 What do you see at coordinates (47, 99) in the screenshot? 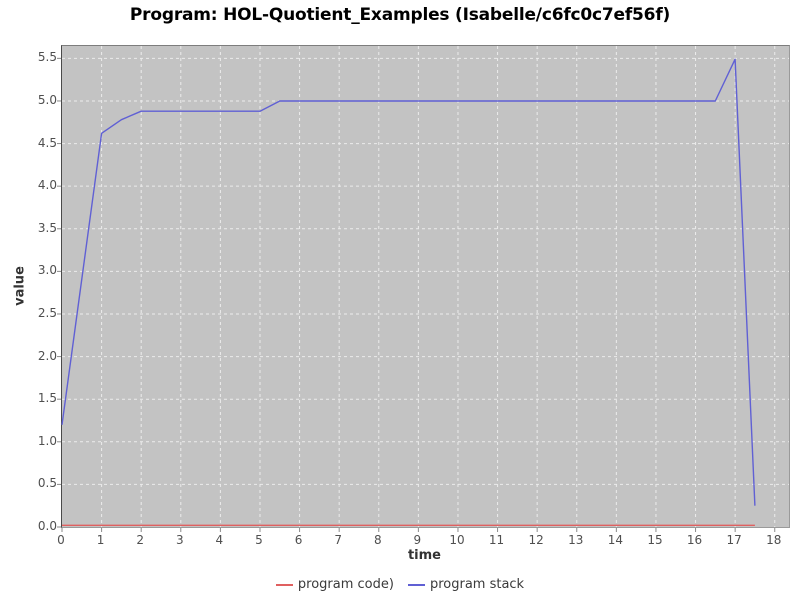
I see `y-tick-label: 5.0` at bounding box center [47, 99].